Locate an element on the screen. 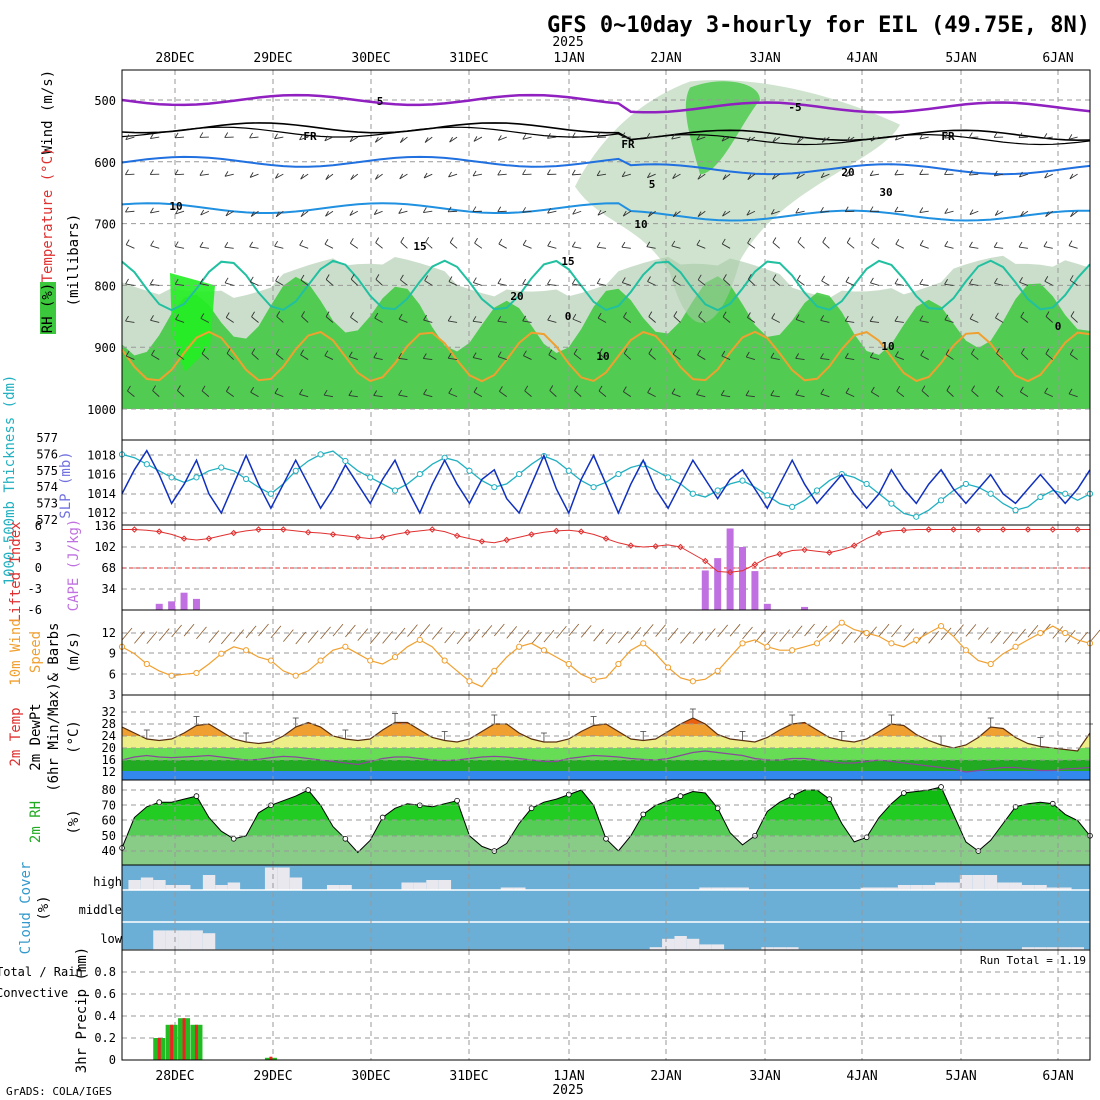  rh-point is located at coordinates (792, 796).